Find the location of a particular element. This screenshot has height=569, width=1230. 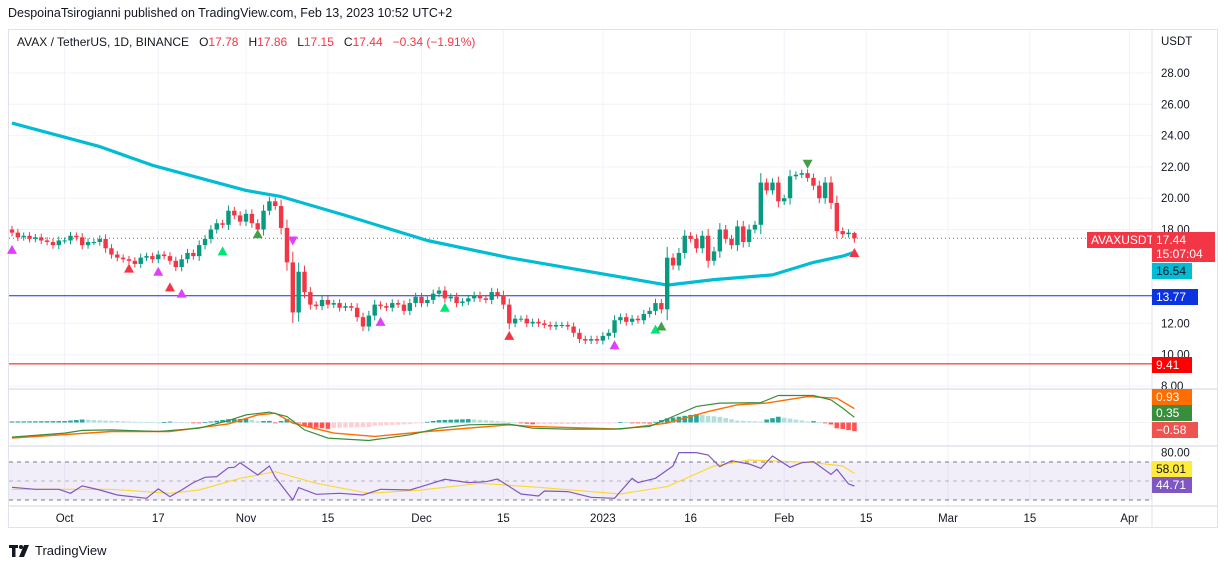

footer-brand: TradingView is located at coordinates (58, 550).